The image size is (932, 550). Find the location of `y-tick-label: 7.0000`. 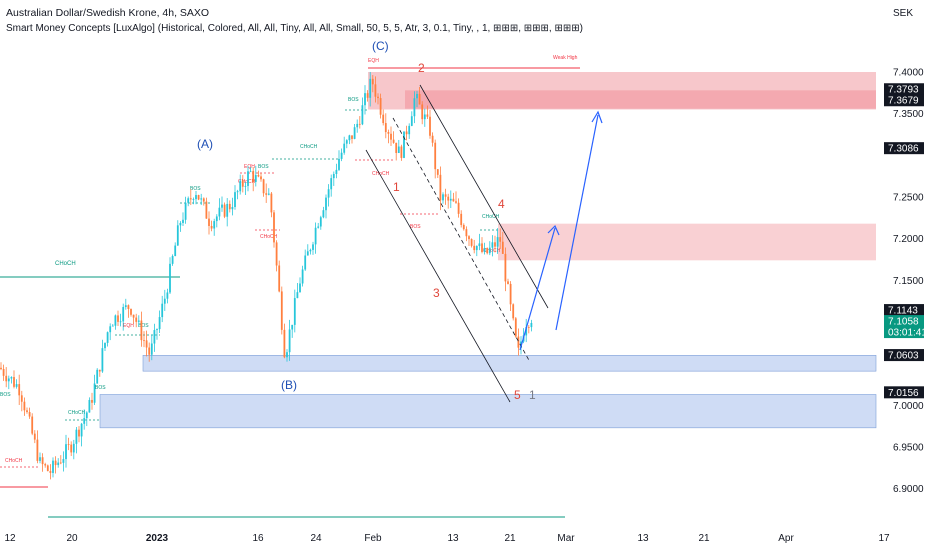

y-tick-label: 7.0000 is located at coordinates (908, 406).